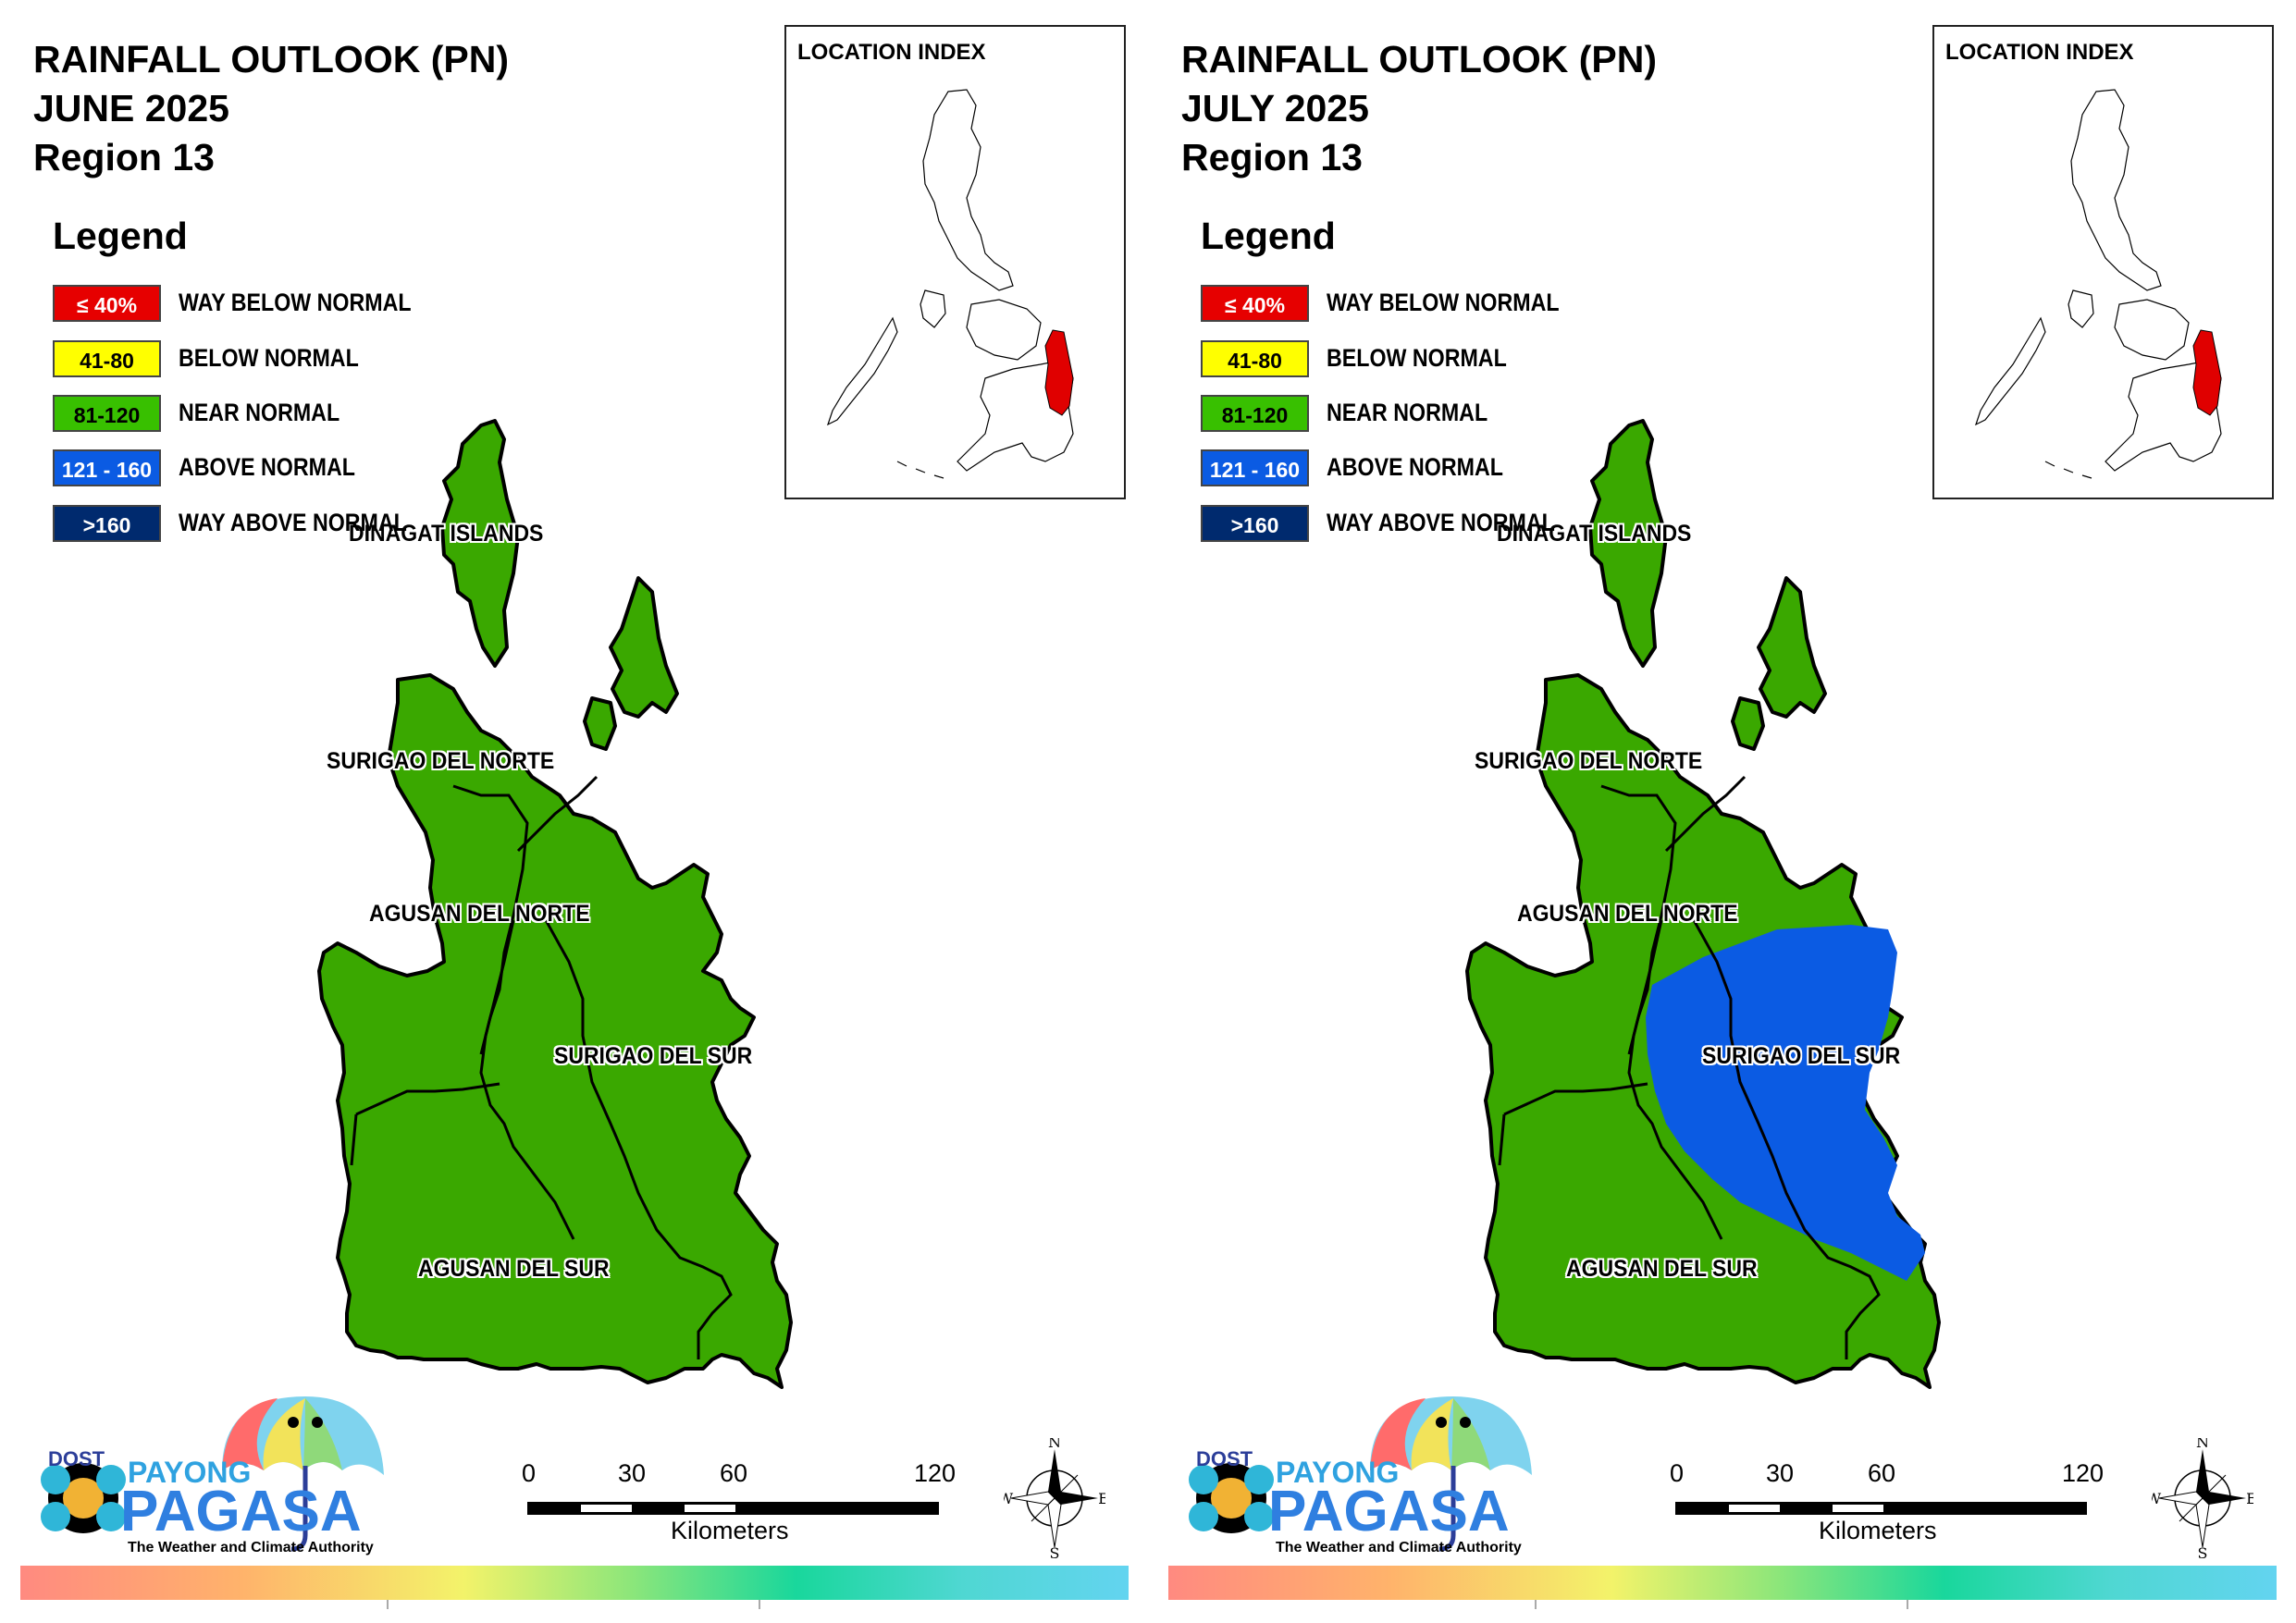  I want to click on legend-label: WAY BELOW NORMAL, so click(1443, 302).